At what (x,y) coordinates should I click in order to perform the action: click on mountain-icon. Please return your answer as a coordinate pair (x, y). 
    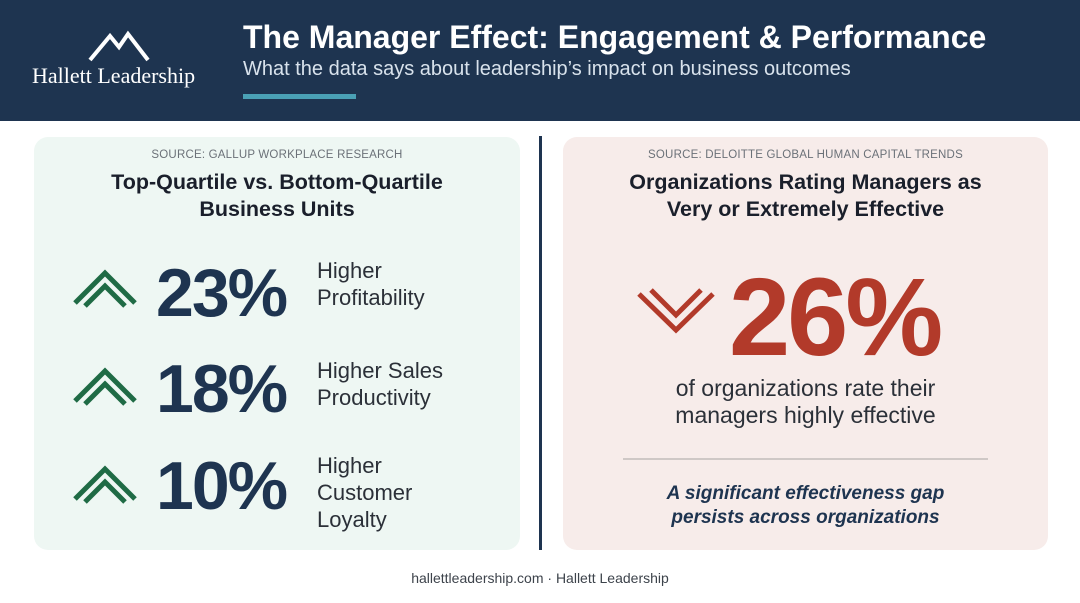
    Looking at the image, I should click on (119, 46).